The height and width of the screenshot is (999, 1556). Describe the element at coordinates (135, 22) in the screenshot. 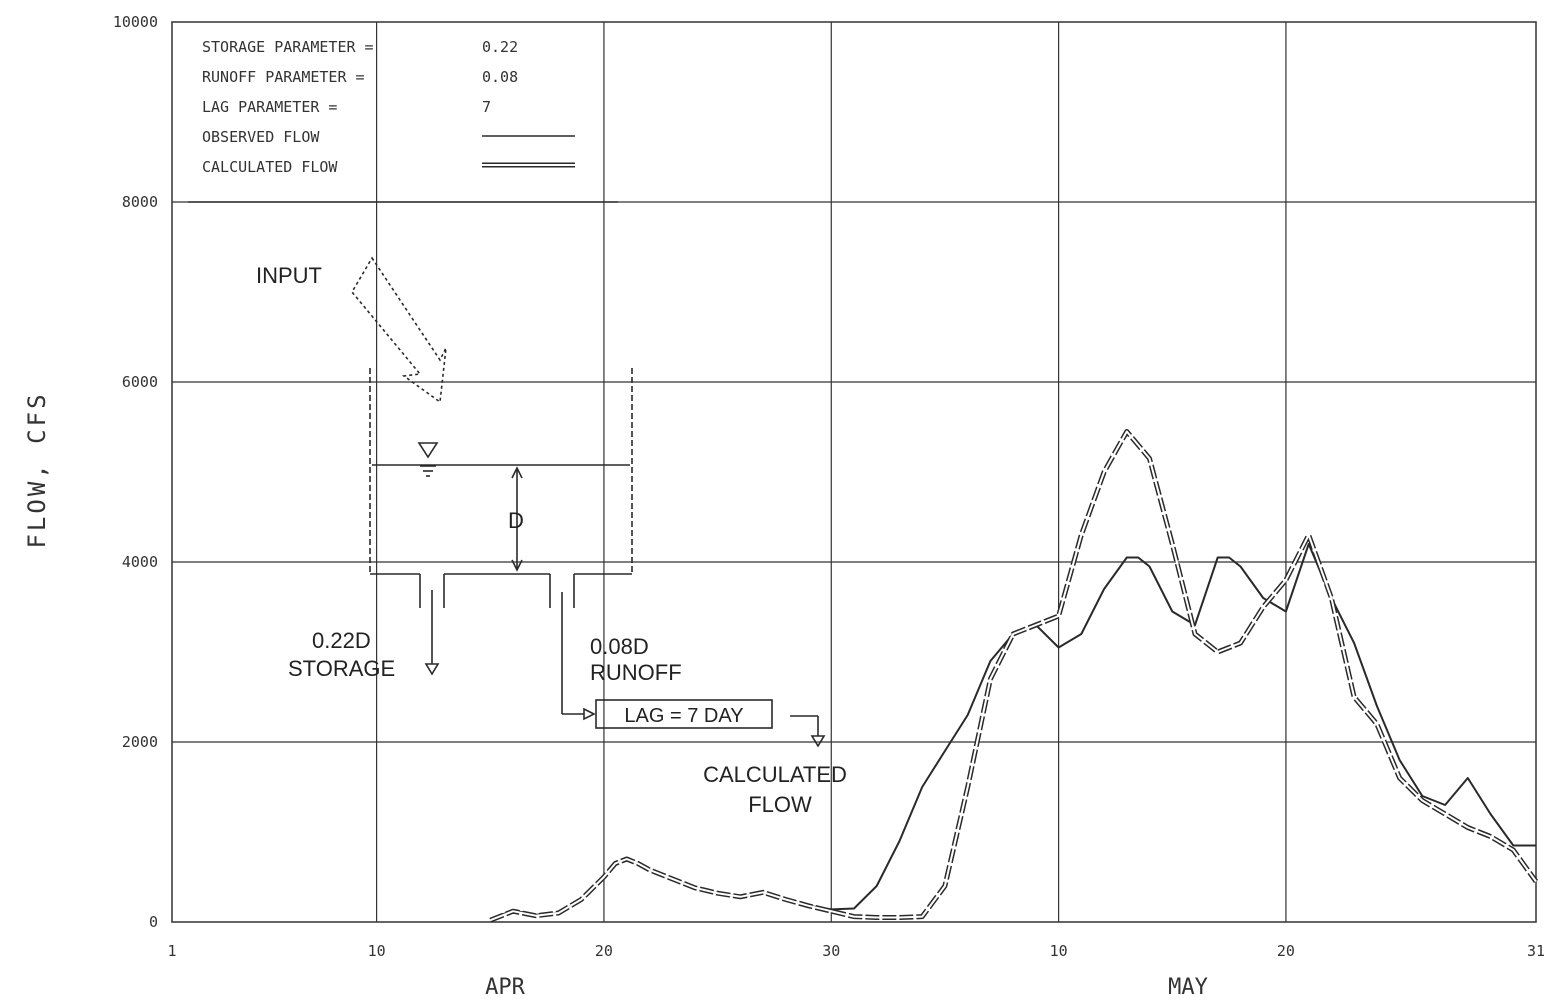

I see `y-tick-label: 10000` at that location.